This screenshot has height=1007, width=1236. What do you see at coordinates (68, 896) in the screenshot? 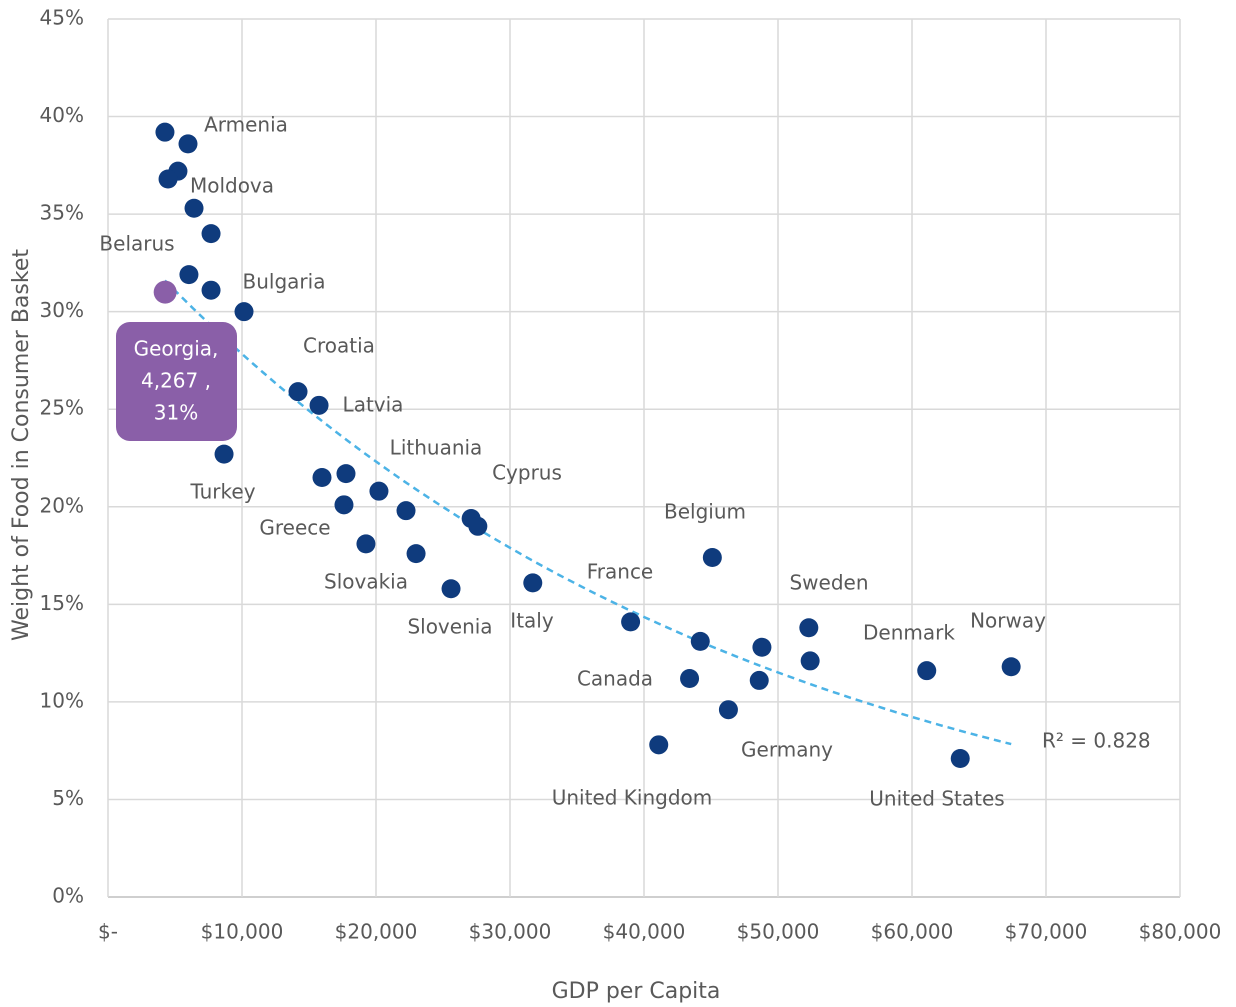
I see `y-tick-label: 0%` at bounding box center [68, 896].